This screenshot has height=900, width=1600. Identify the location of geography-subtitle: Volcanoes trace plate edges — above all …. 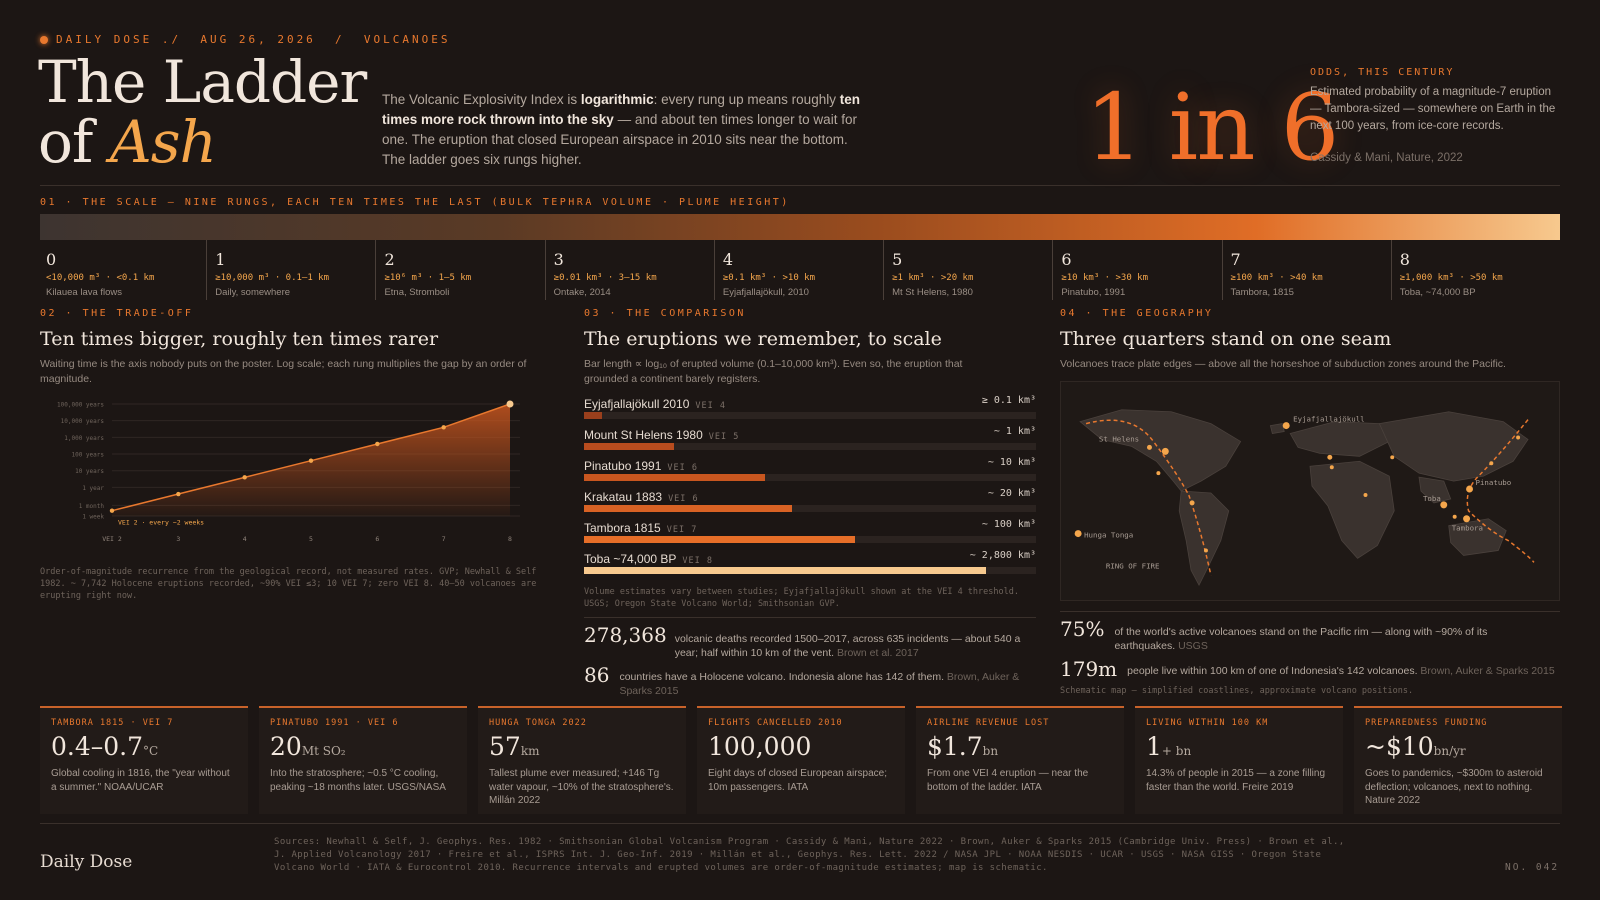
(1283, 364).